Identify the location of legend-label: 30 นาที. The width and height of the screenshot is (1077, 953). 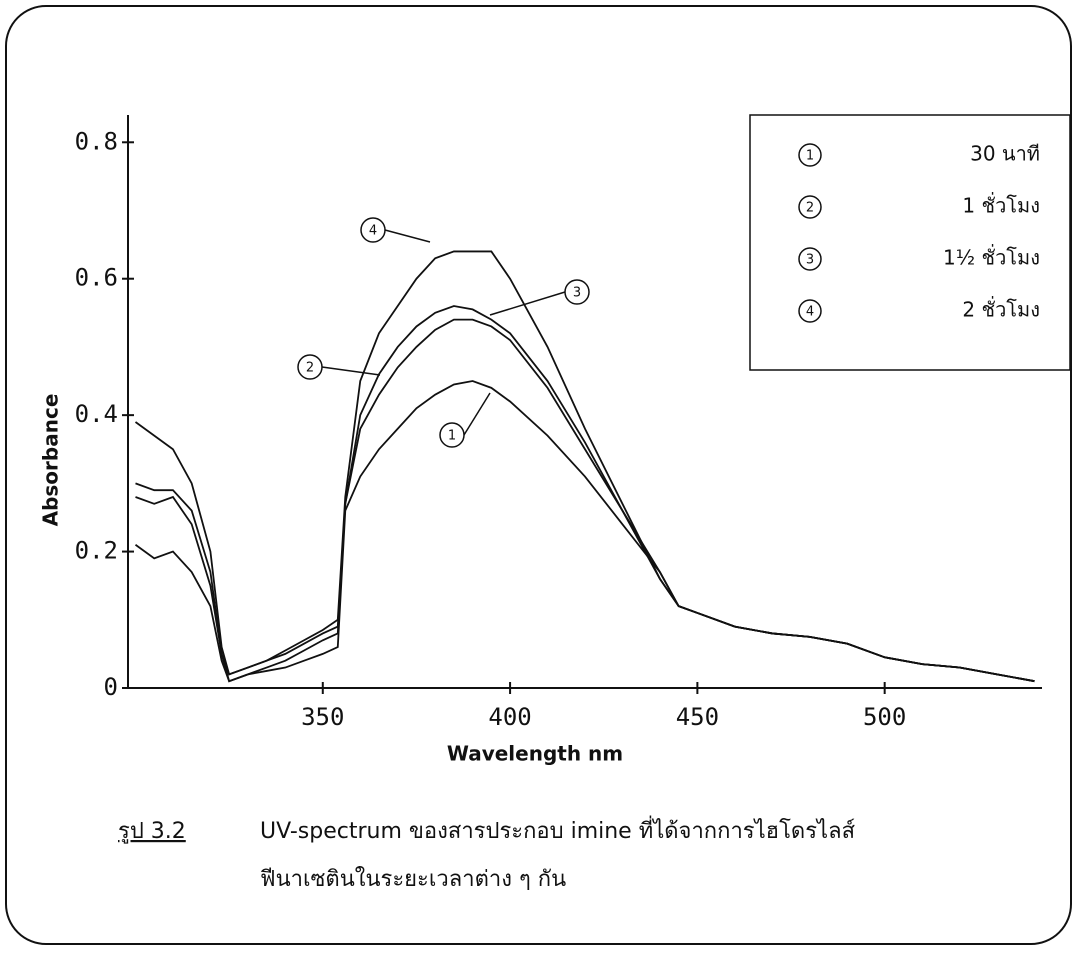
(1005, 154).